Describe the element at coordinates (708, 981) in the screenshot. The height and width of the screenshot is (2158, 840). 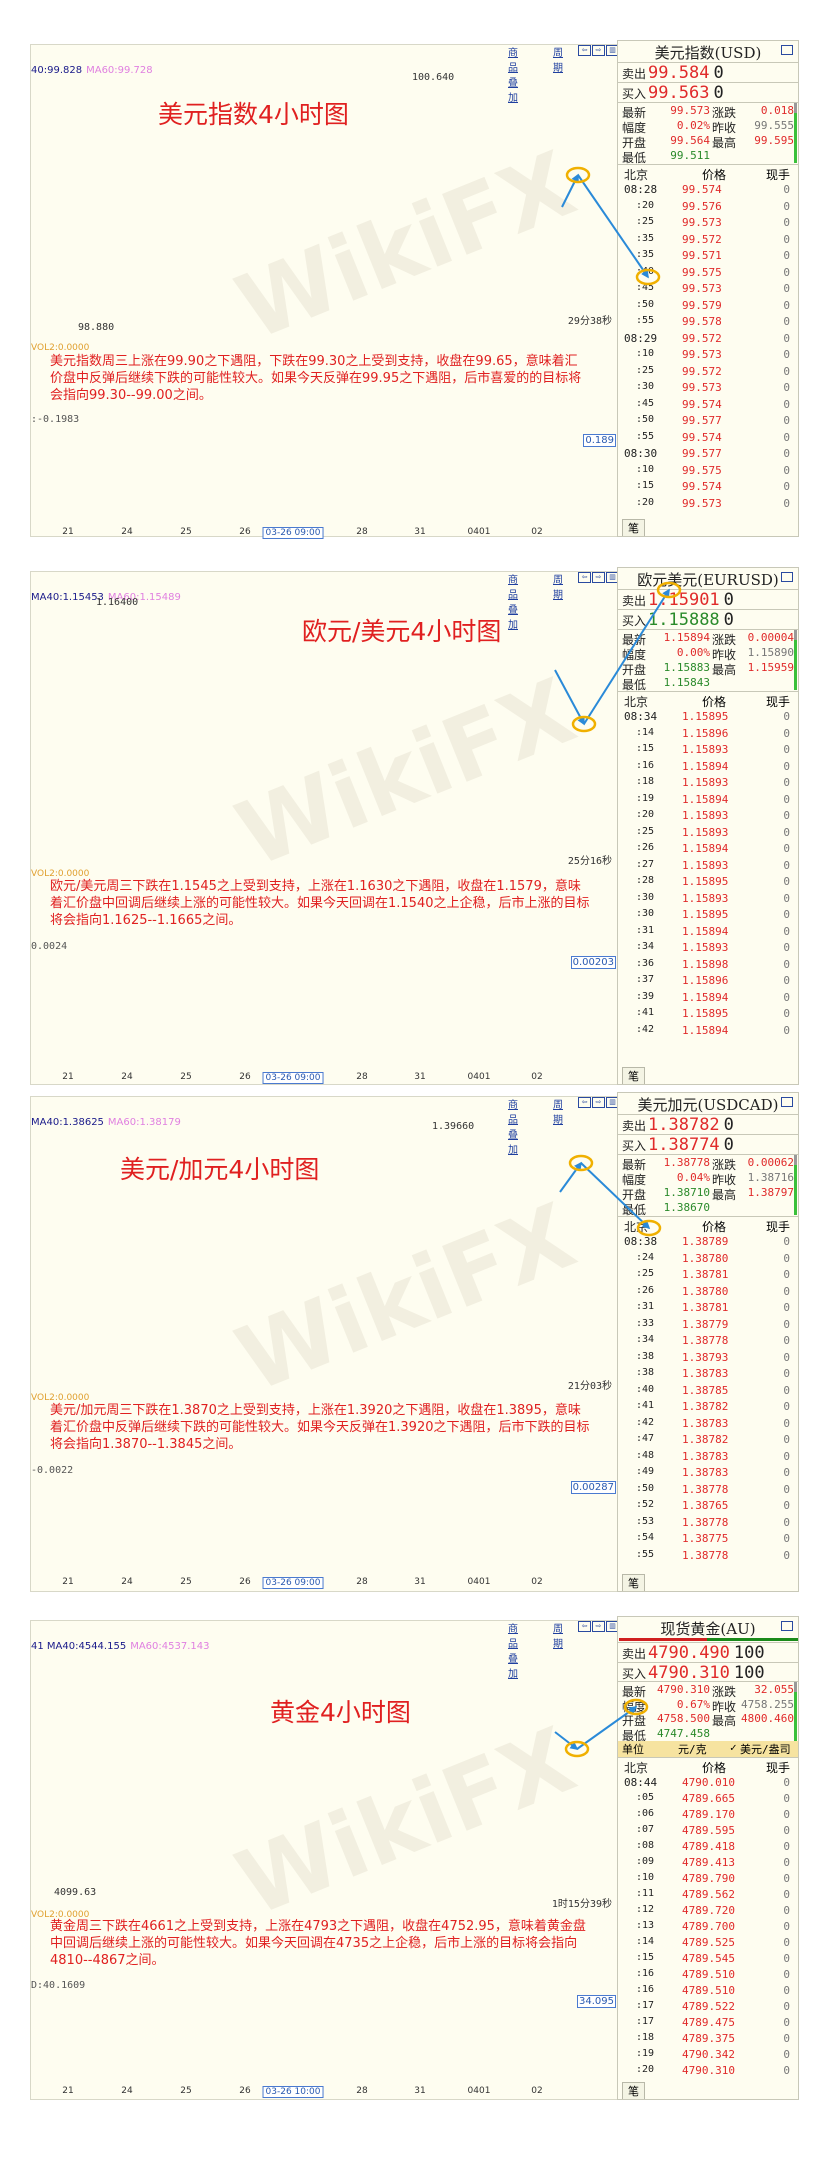
I see `tick-row: :37 1.15896 0` at that location.